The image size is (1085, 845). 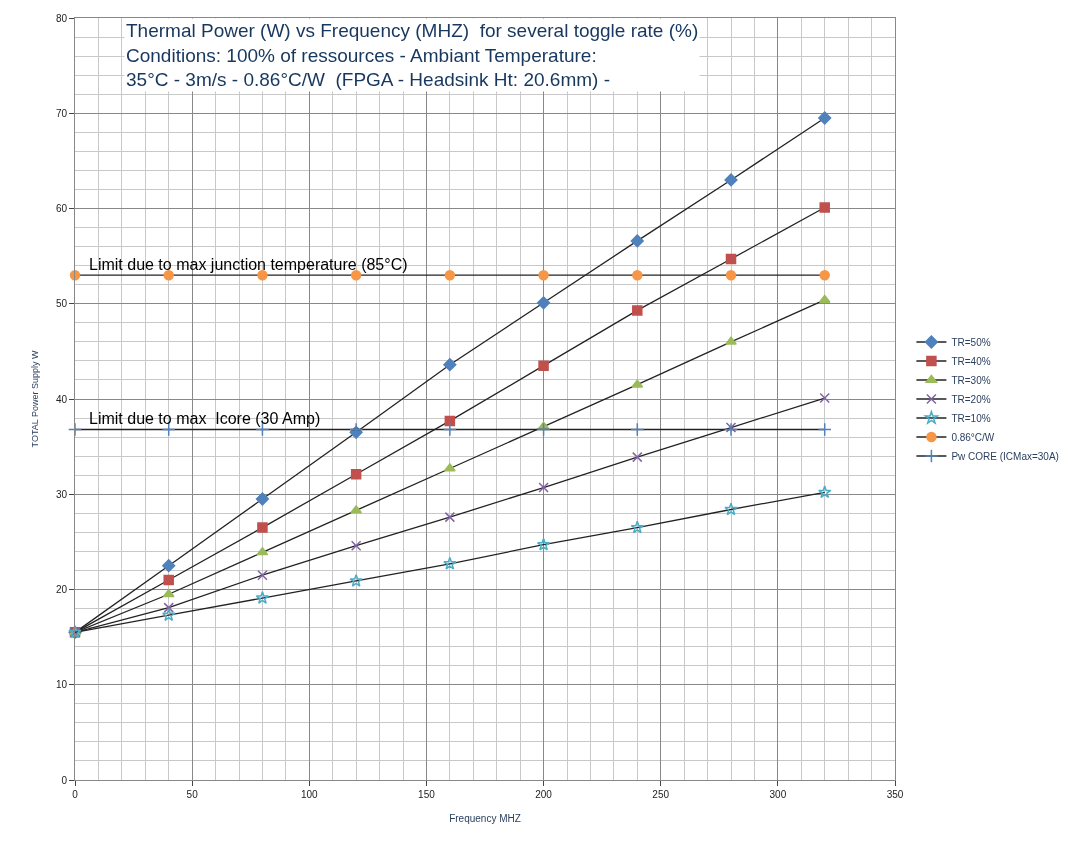 I want to click on y-tick-label: 10, so click(x=61, y=685).